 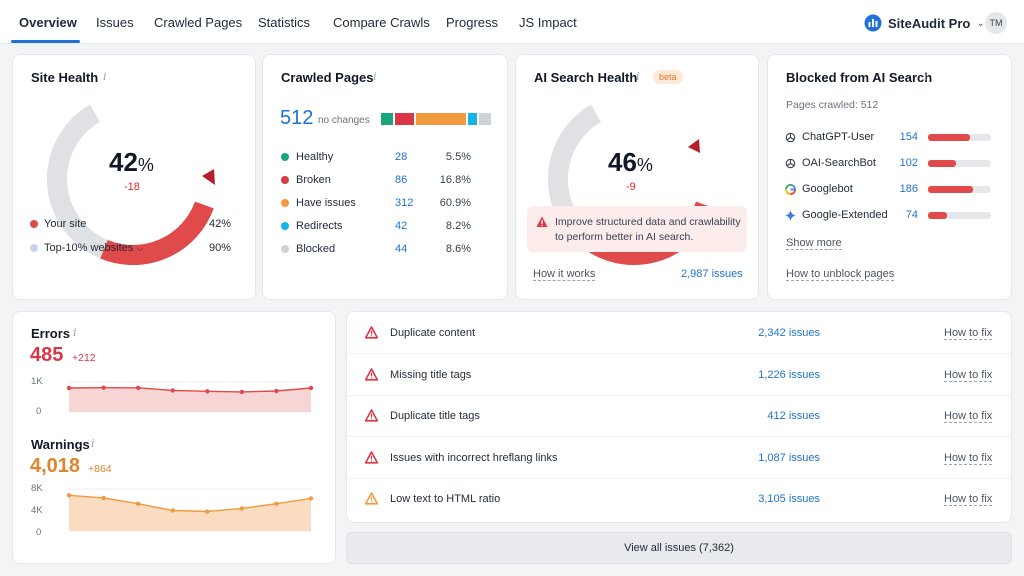 What do you see at coordinates (924, 23) in the screenshot?
I see `project-switcher: SiteAudit Pro ⌄` at bounding box center [924, 23].